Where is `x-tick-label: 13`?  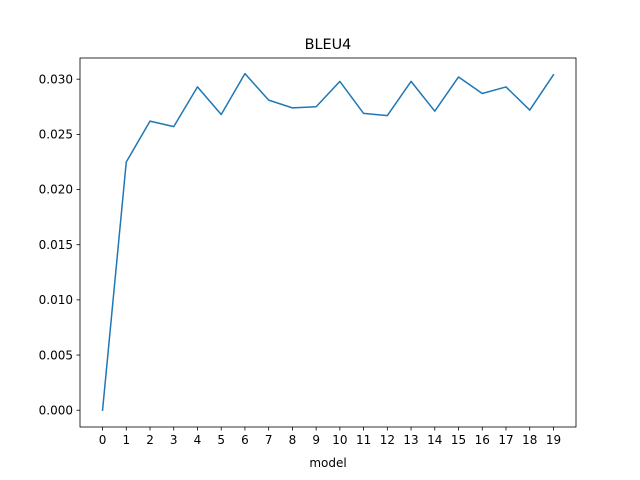 x-tick-label: 13 is located at coordinates (410, 440).